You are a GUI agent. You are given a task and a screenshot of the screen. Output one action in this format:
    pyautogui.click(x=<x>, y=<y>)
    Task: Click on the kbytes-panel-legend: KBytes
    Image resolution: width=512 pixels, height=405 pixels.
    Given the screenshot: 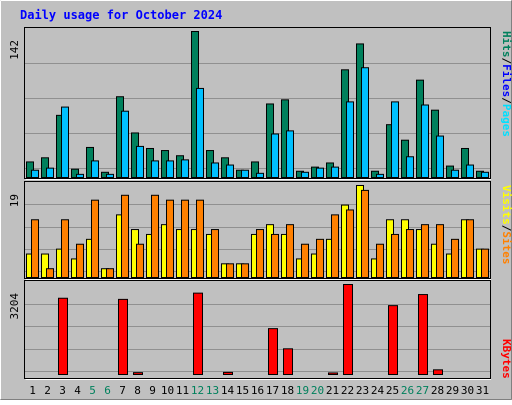 What is the action you would take?
    pyautogui.click(x=506, y=359)
    